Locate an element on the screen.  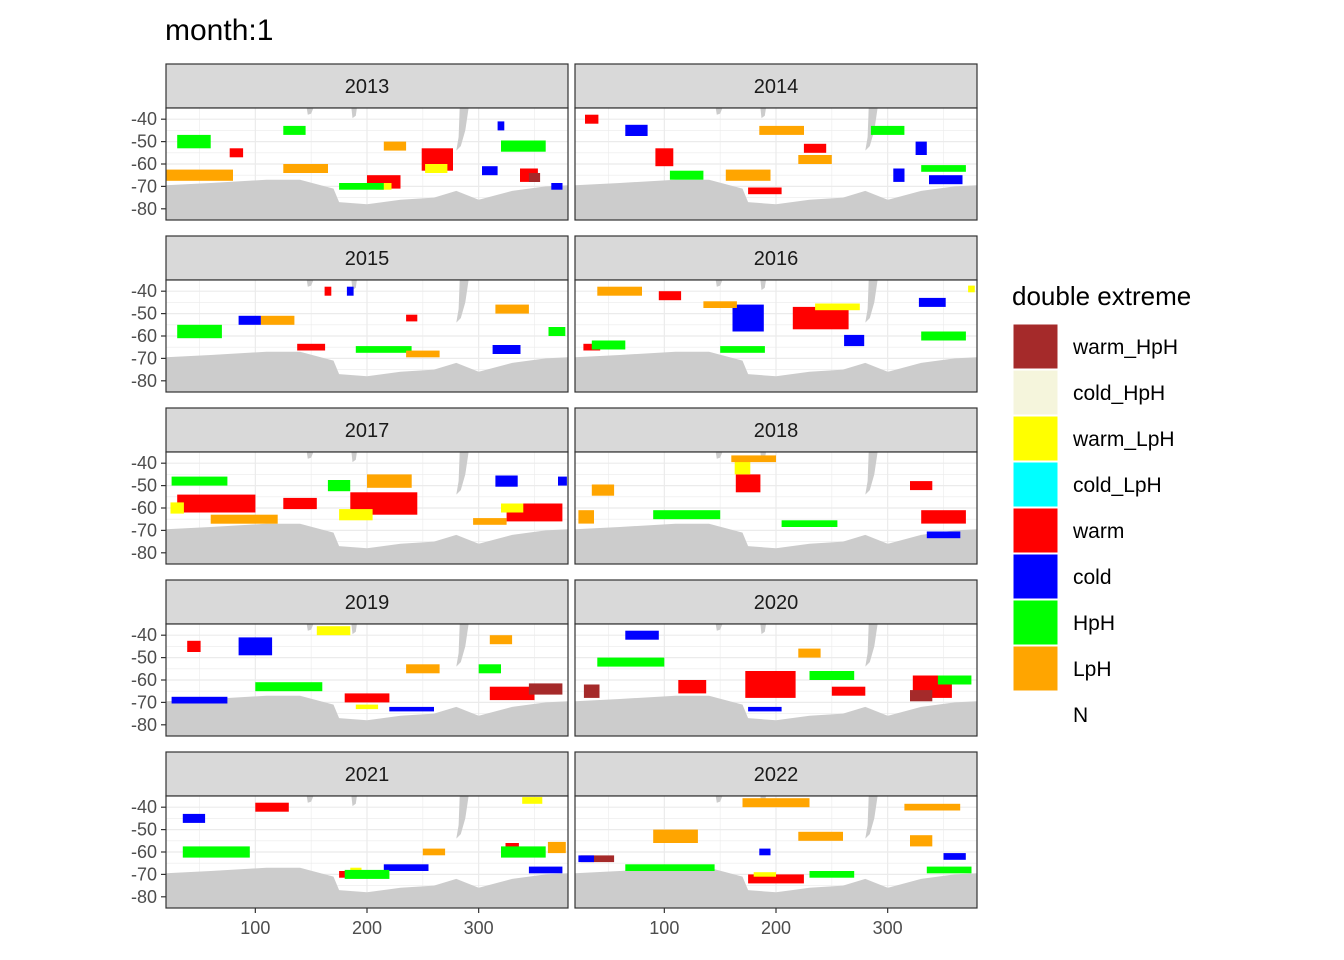
facet-panel-2019: 2019 -40 -50-60-70 -80 is located at coordinates (350, 658).